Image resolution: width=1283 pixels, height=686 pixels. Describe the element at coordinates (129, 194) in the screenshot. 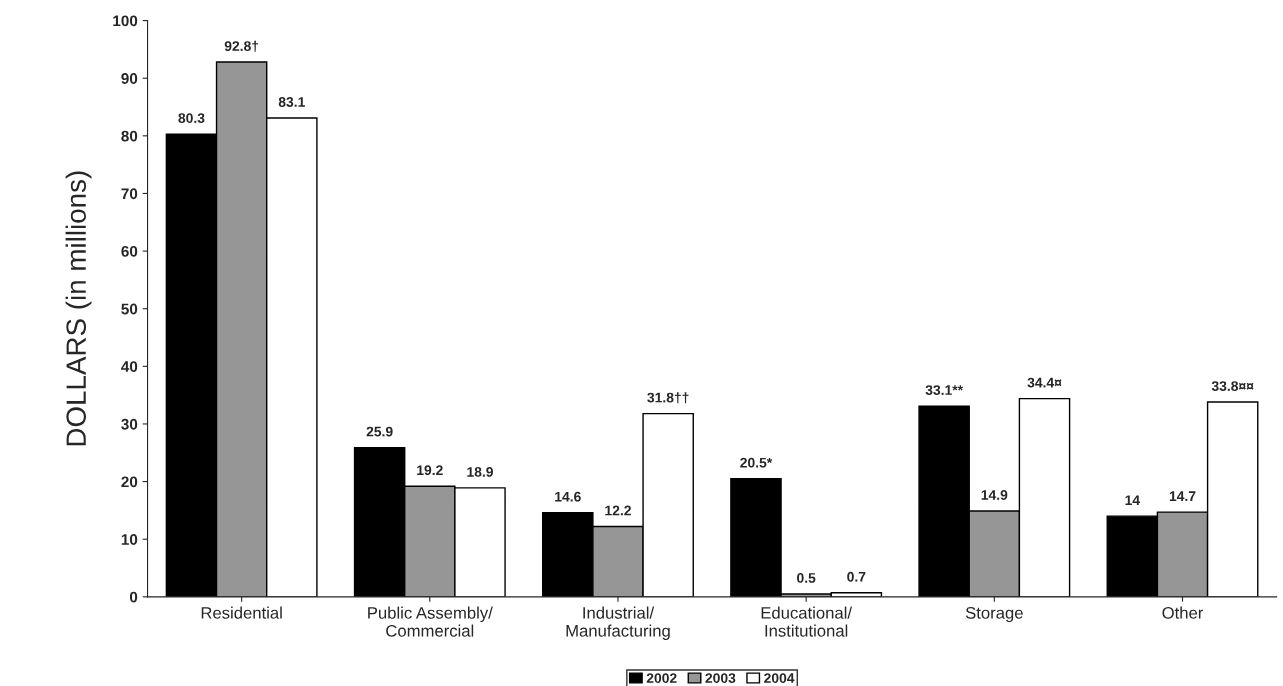

I see `y-tick-label: 70` at that location.